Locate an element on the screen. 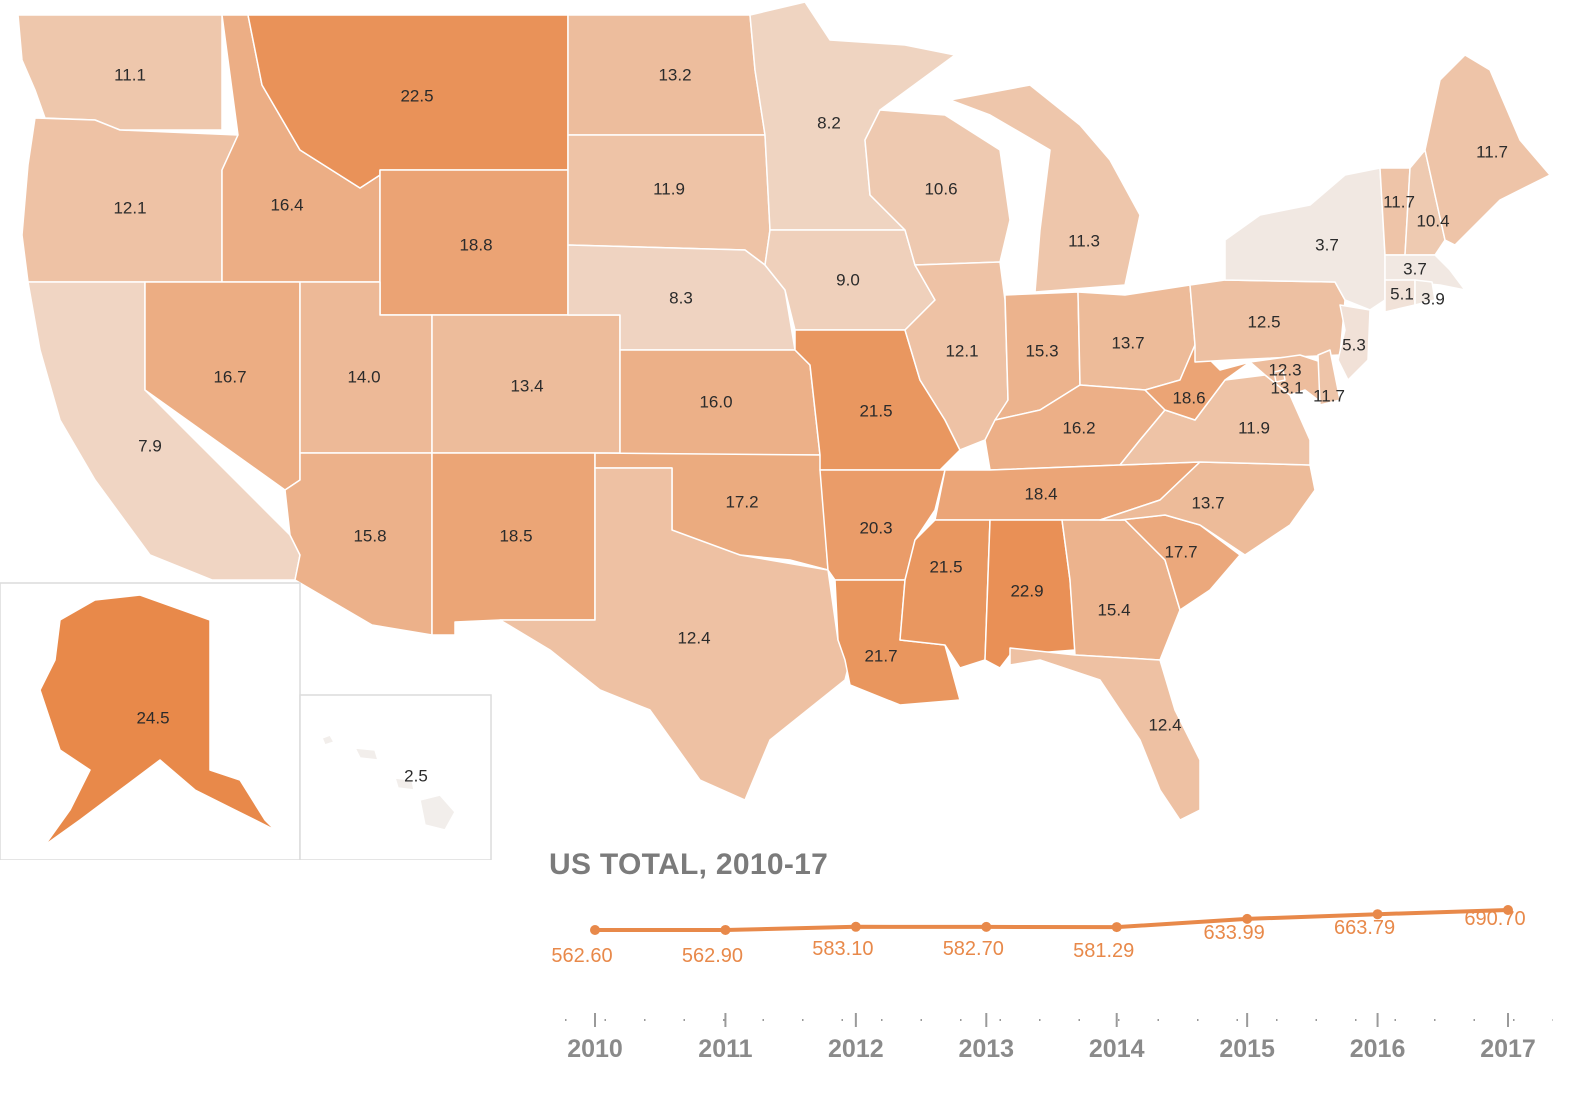  state-hi is located at coordinates (388, 782).